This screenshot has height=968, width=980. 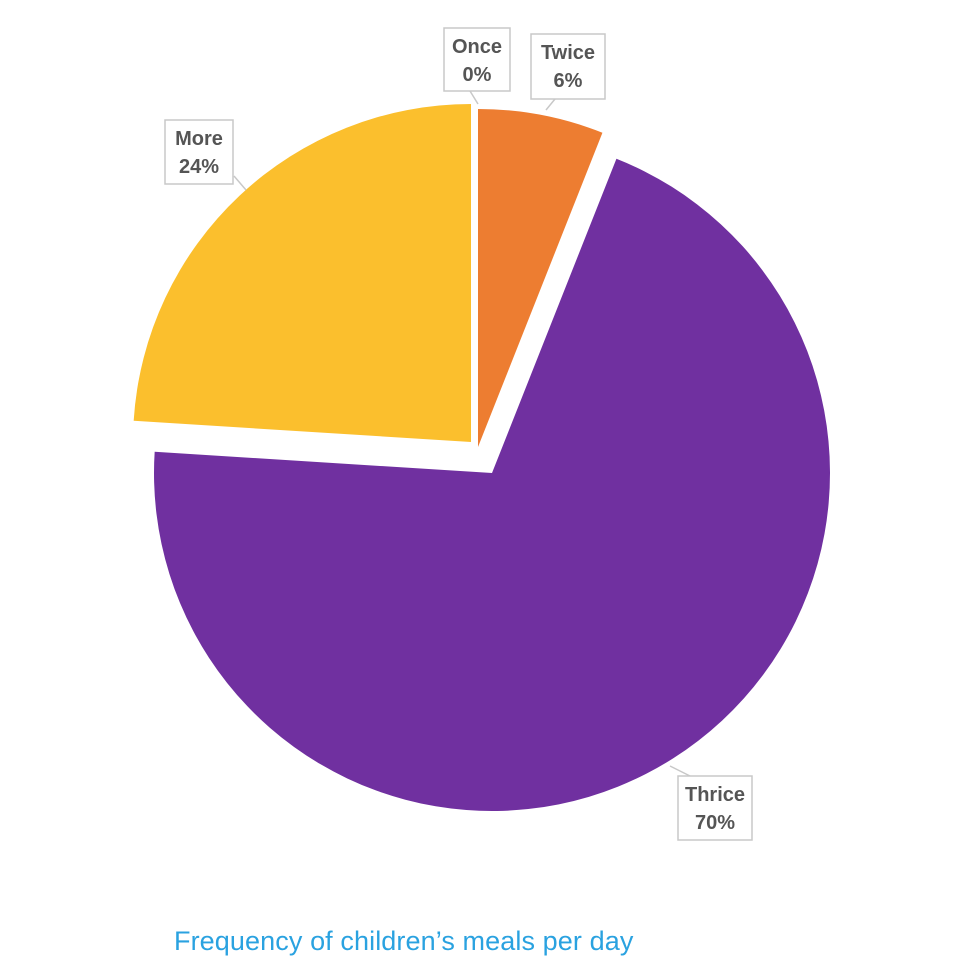 I want to click on chart-title: Frequency of children’s meals per day, so click(x=404, y=941).